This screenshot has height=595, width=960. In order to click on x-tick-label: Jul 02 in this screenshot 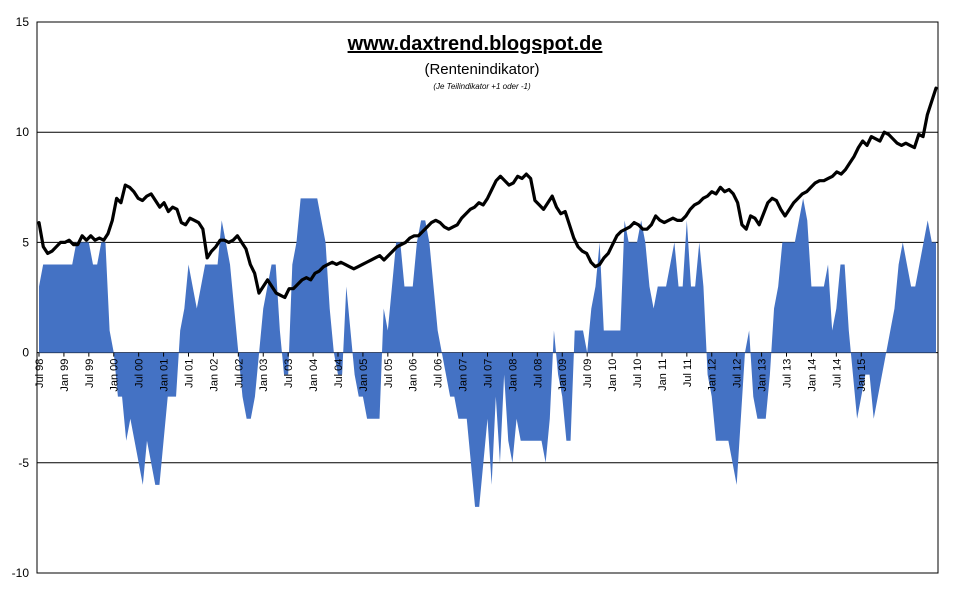, I will do `click(239, 373)`.